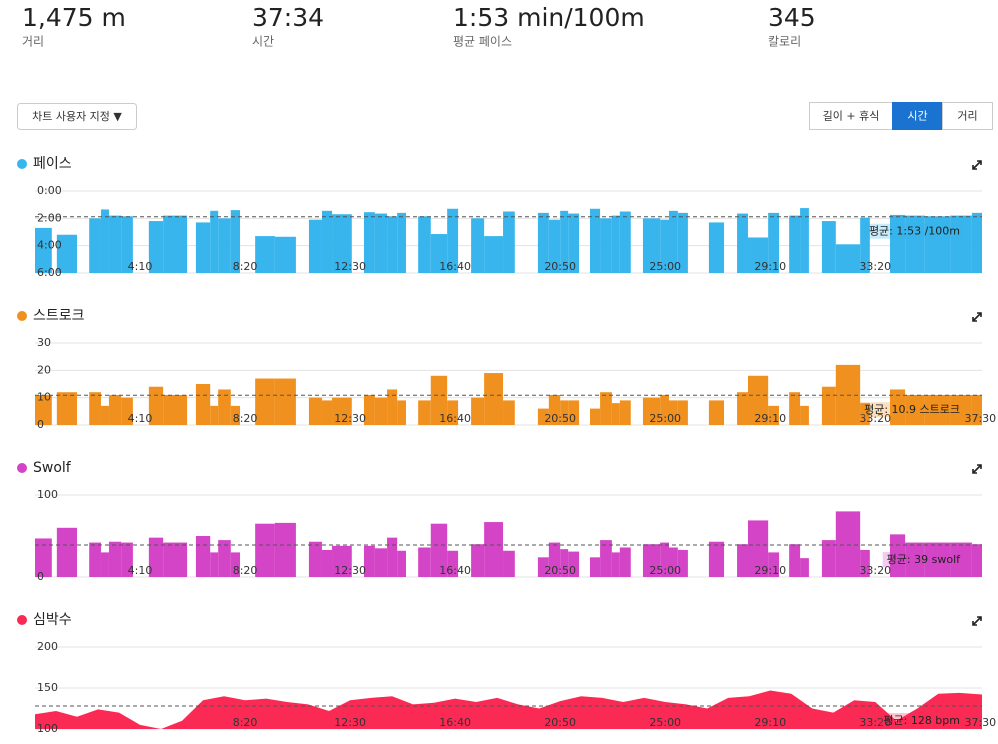  I want to click on button-frame, so click(77, 116).